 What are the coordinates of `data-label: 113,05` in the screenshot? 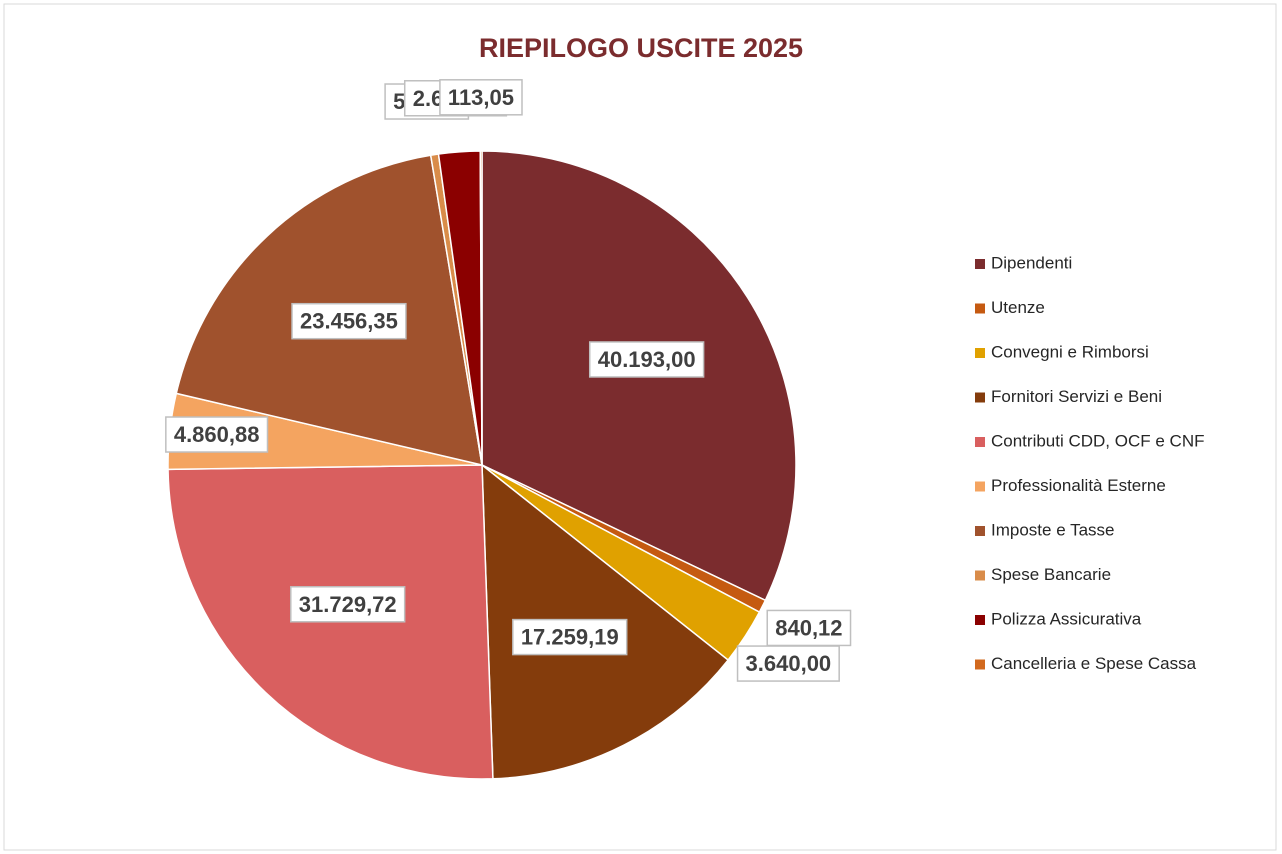 It's located at (481, 97).